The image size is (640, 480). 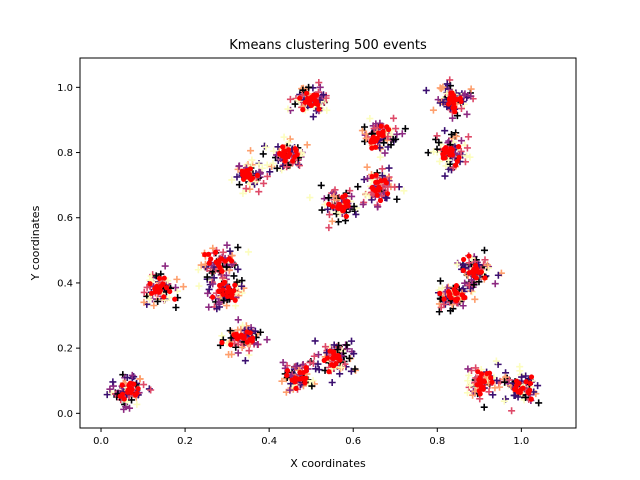 I want to click on x-tick-label: 0.2, so click(x=185, y=441).